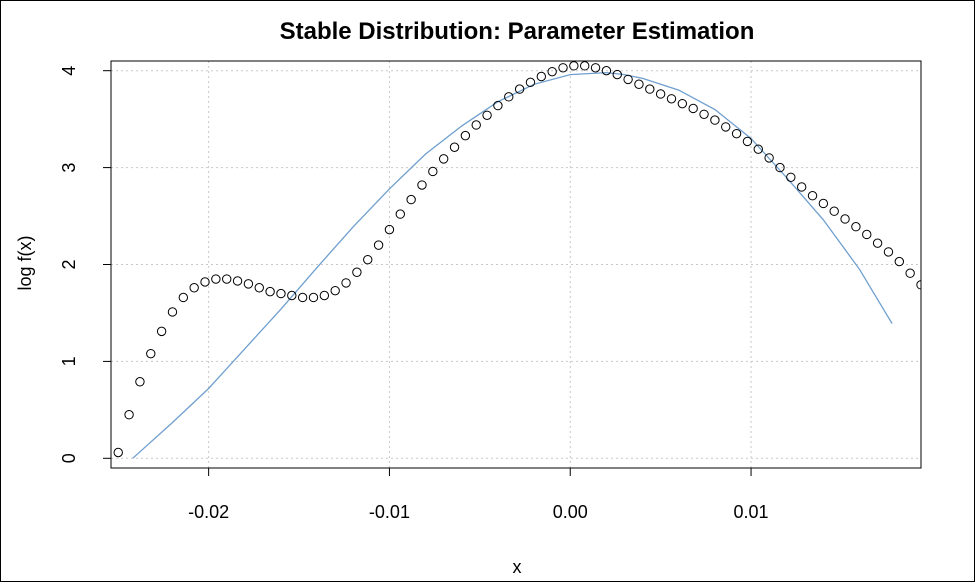 Image resolution: width=975 pixels, height=582 pixels. I want to click on y-tick-label: 1, so click(69, 361).